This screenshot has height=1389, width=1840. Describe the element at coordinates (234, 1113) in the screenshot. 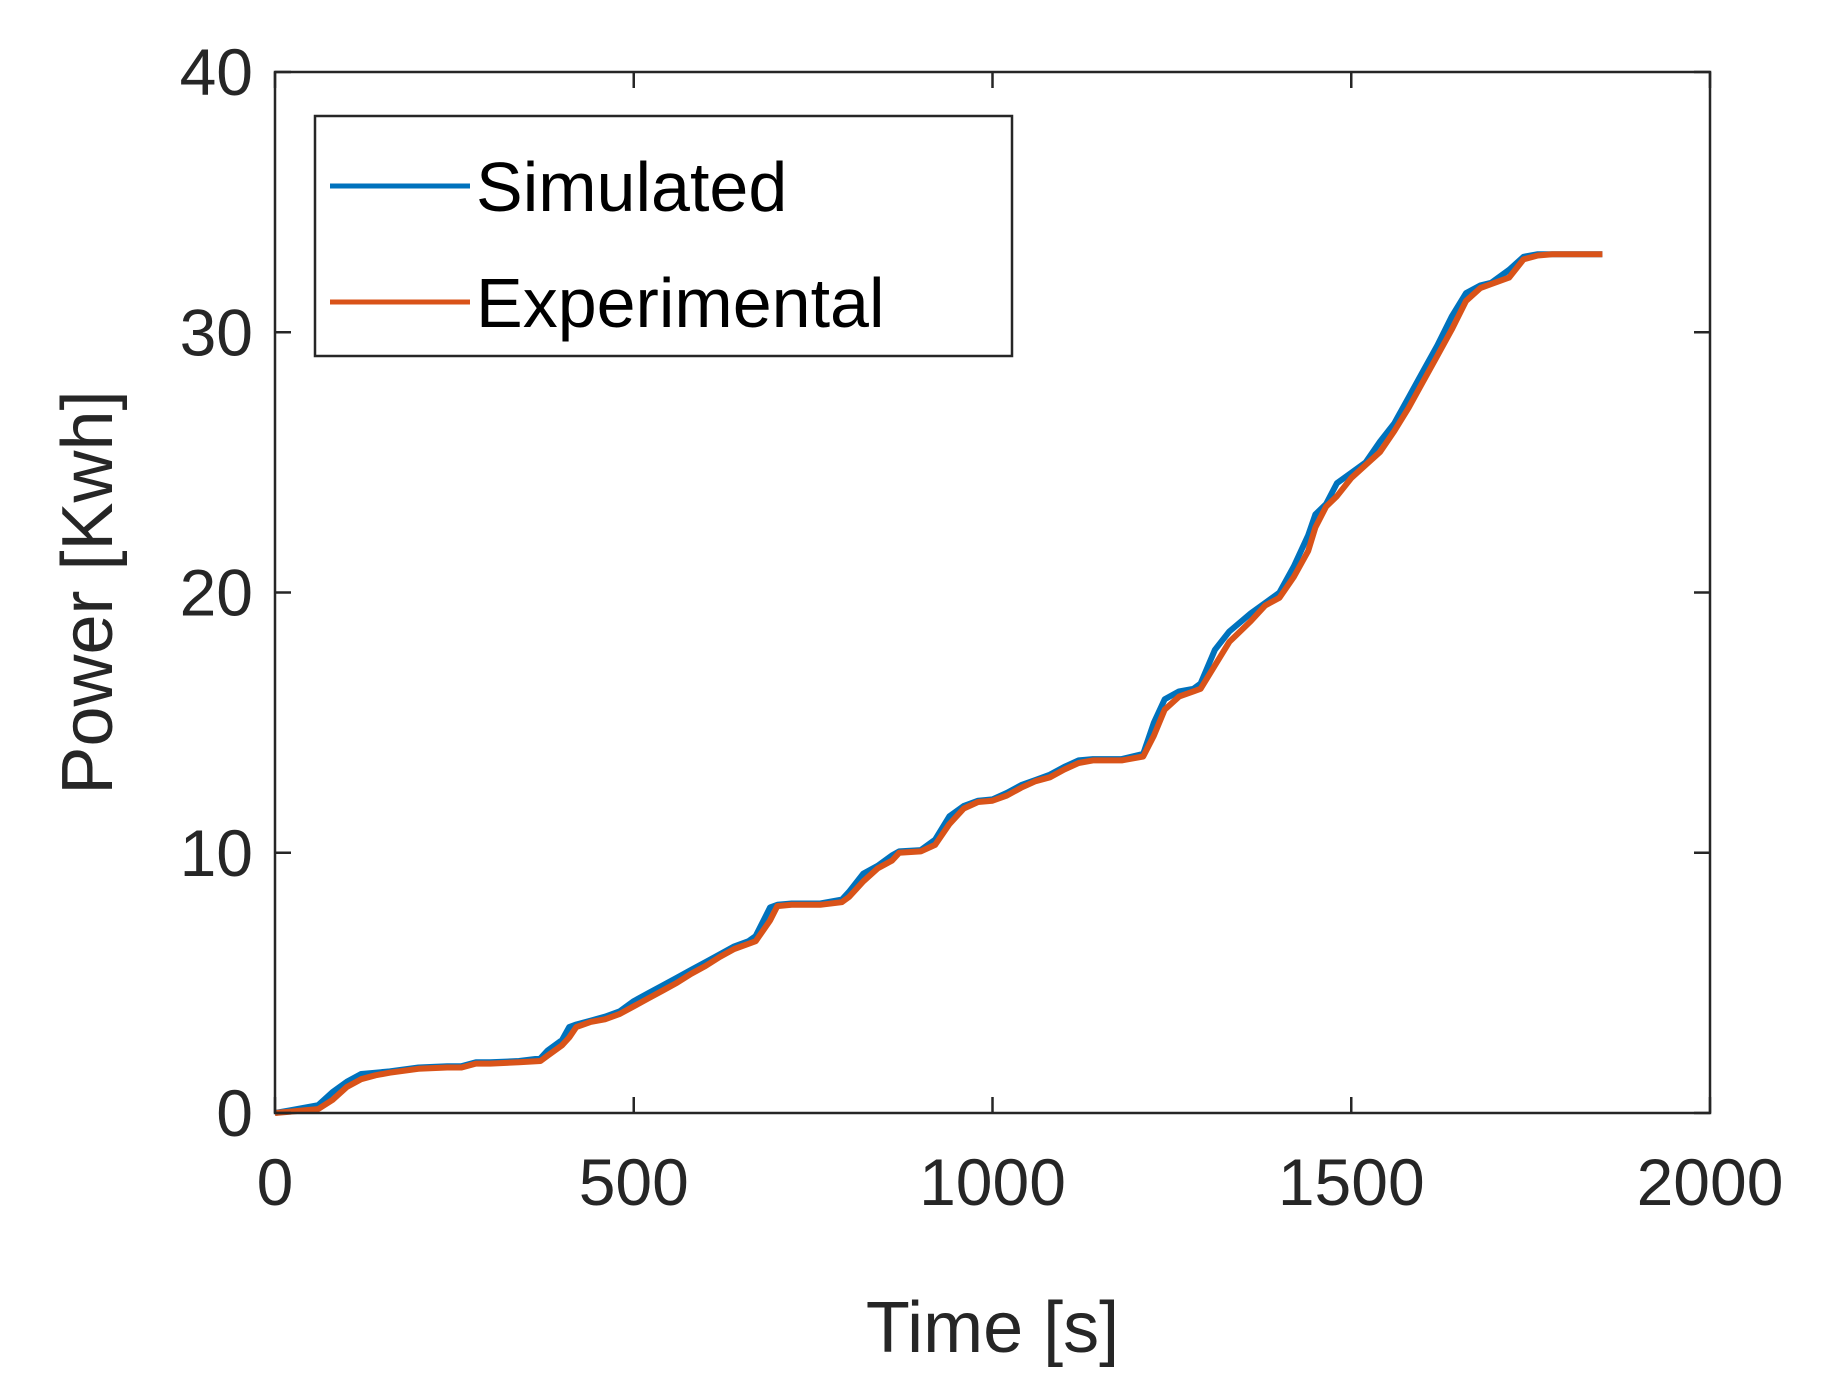

I see `y-tick-label: 0` at that location.